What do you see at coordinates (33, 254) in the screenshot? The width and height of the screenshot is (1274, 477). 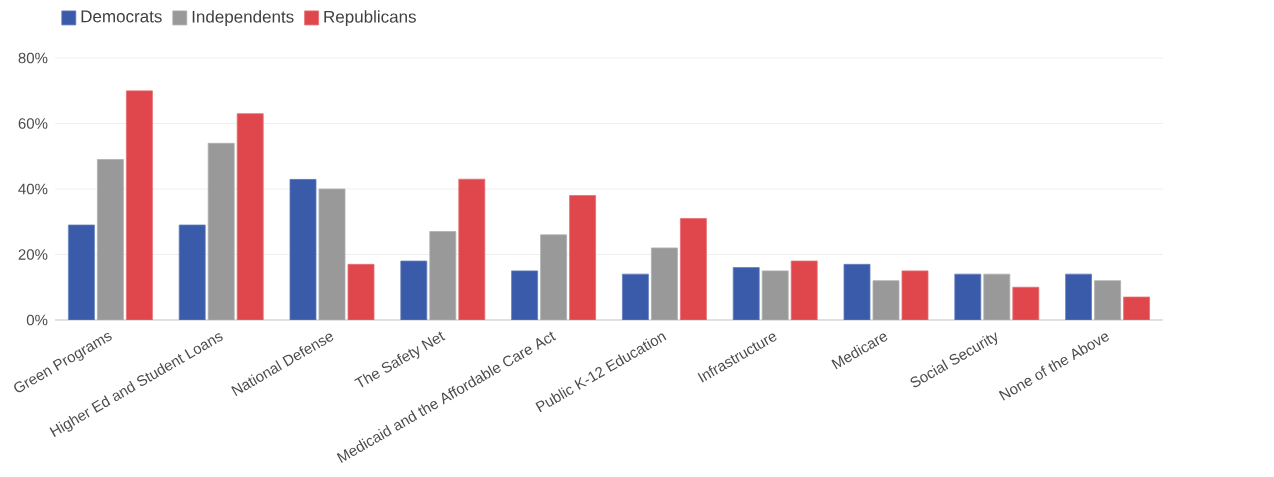 I see `y-tick-label: 20%` at bounding box center [33, 254].